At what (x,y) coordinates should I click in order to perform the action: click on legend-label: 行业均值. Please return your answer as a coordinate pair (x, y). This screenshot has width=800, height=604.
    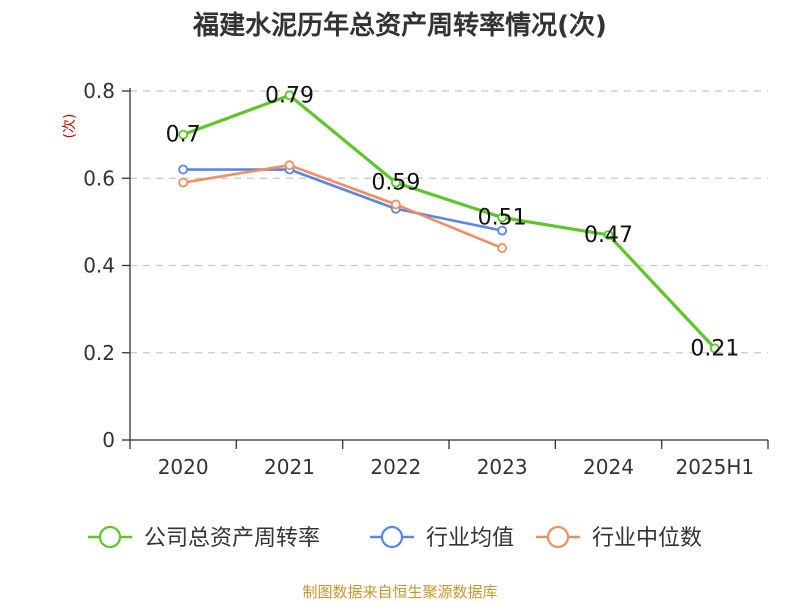
    Looking at the image, I should click on (470, 538).